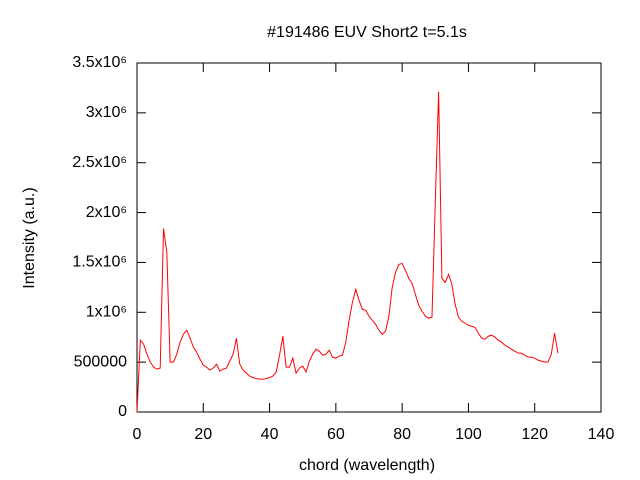 The width and height of the screenshot is (640, 480). I want to click on y-tick-label: 2.5x10⁶, so click(99, 162).